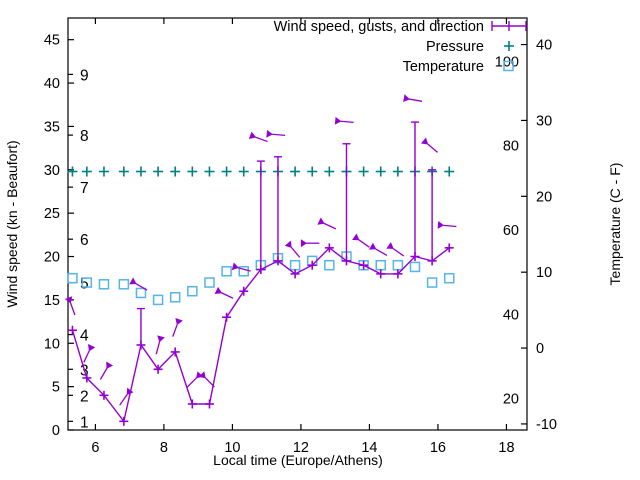 Image resolution: width=640 pixels, height=480 pixels. What do you see at coordinates (84, 240) in the screenshot?
I see `beaufort-label: 6` at bounding box center [84, 240].